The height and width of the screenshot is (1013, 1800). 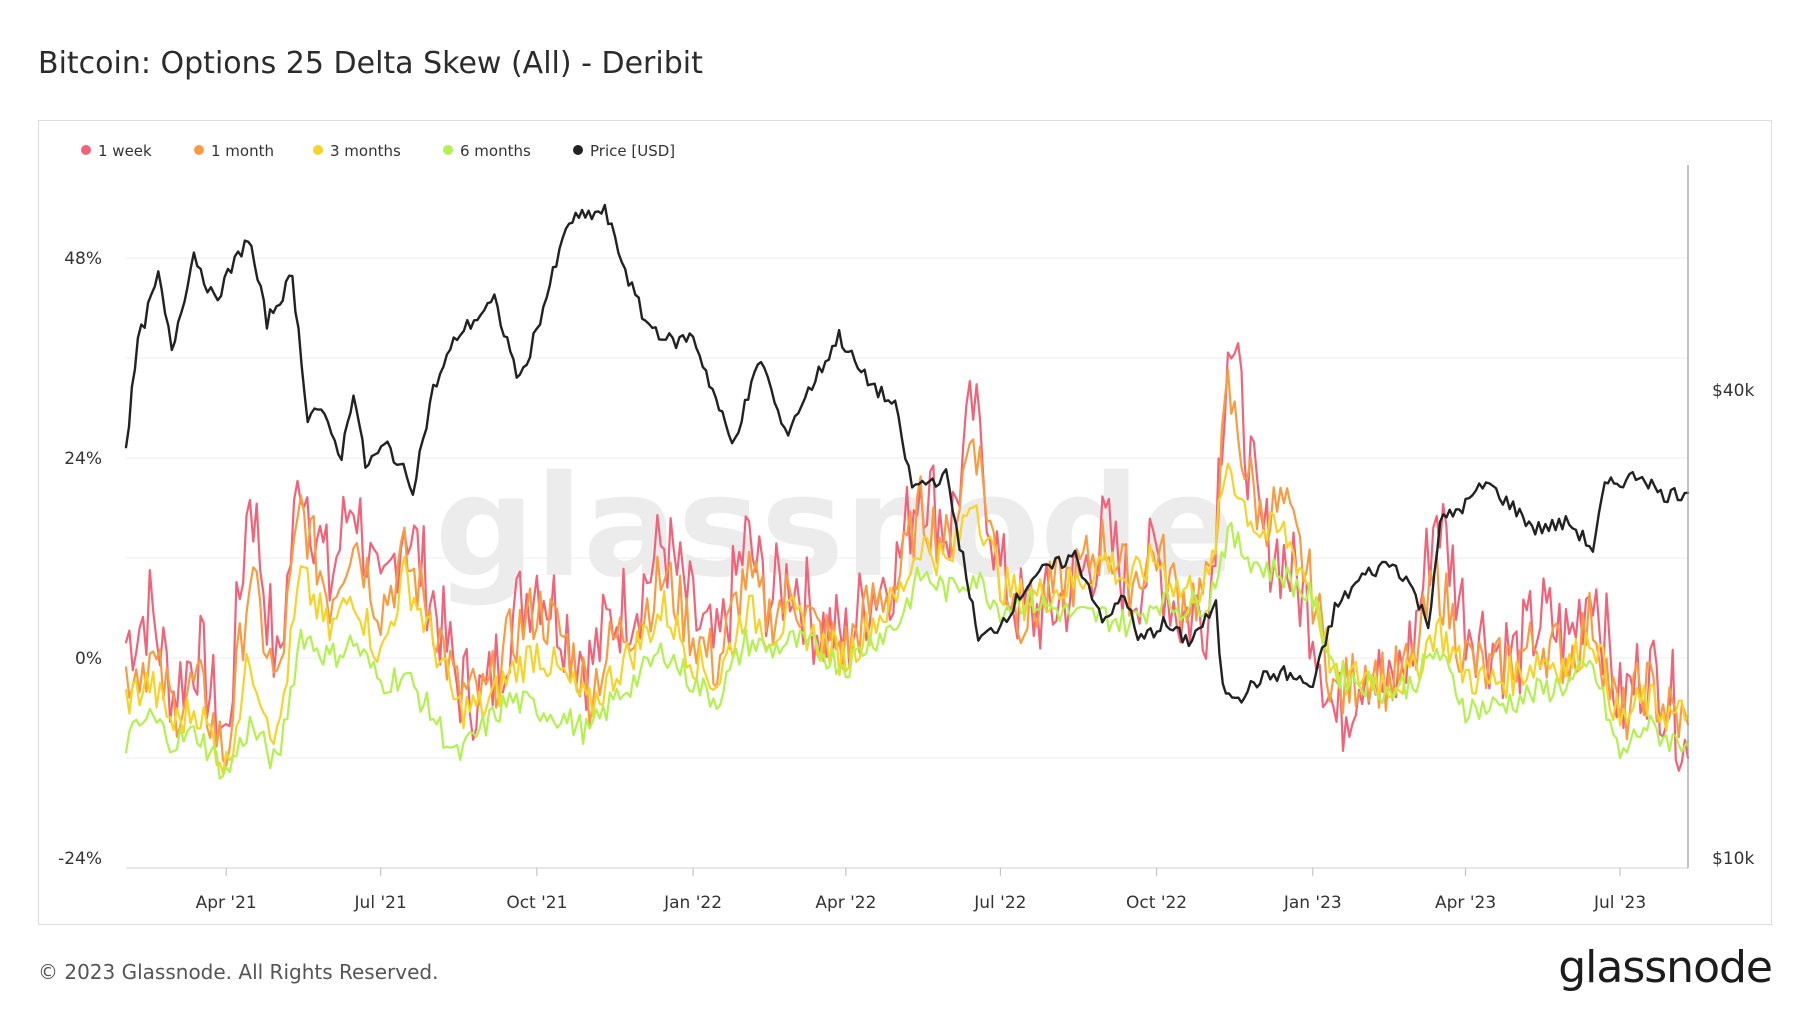 I want to click on x-tick-label: Jul '23, so click(x=1619, y=903).